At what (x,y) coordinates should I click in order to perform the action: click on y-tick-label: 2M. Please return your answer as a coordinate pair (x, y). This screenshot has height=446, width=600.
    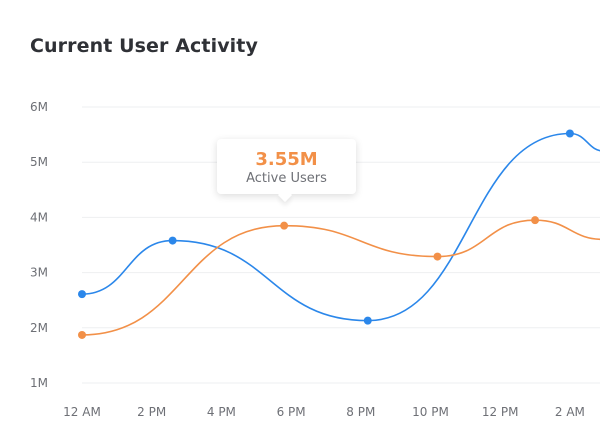
    Looking at the image, I should click on (39, 328).